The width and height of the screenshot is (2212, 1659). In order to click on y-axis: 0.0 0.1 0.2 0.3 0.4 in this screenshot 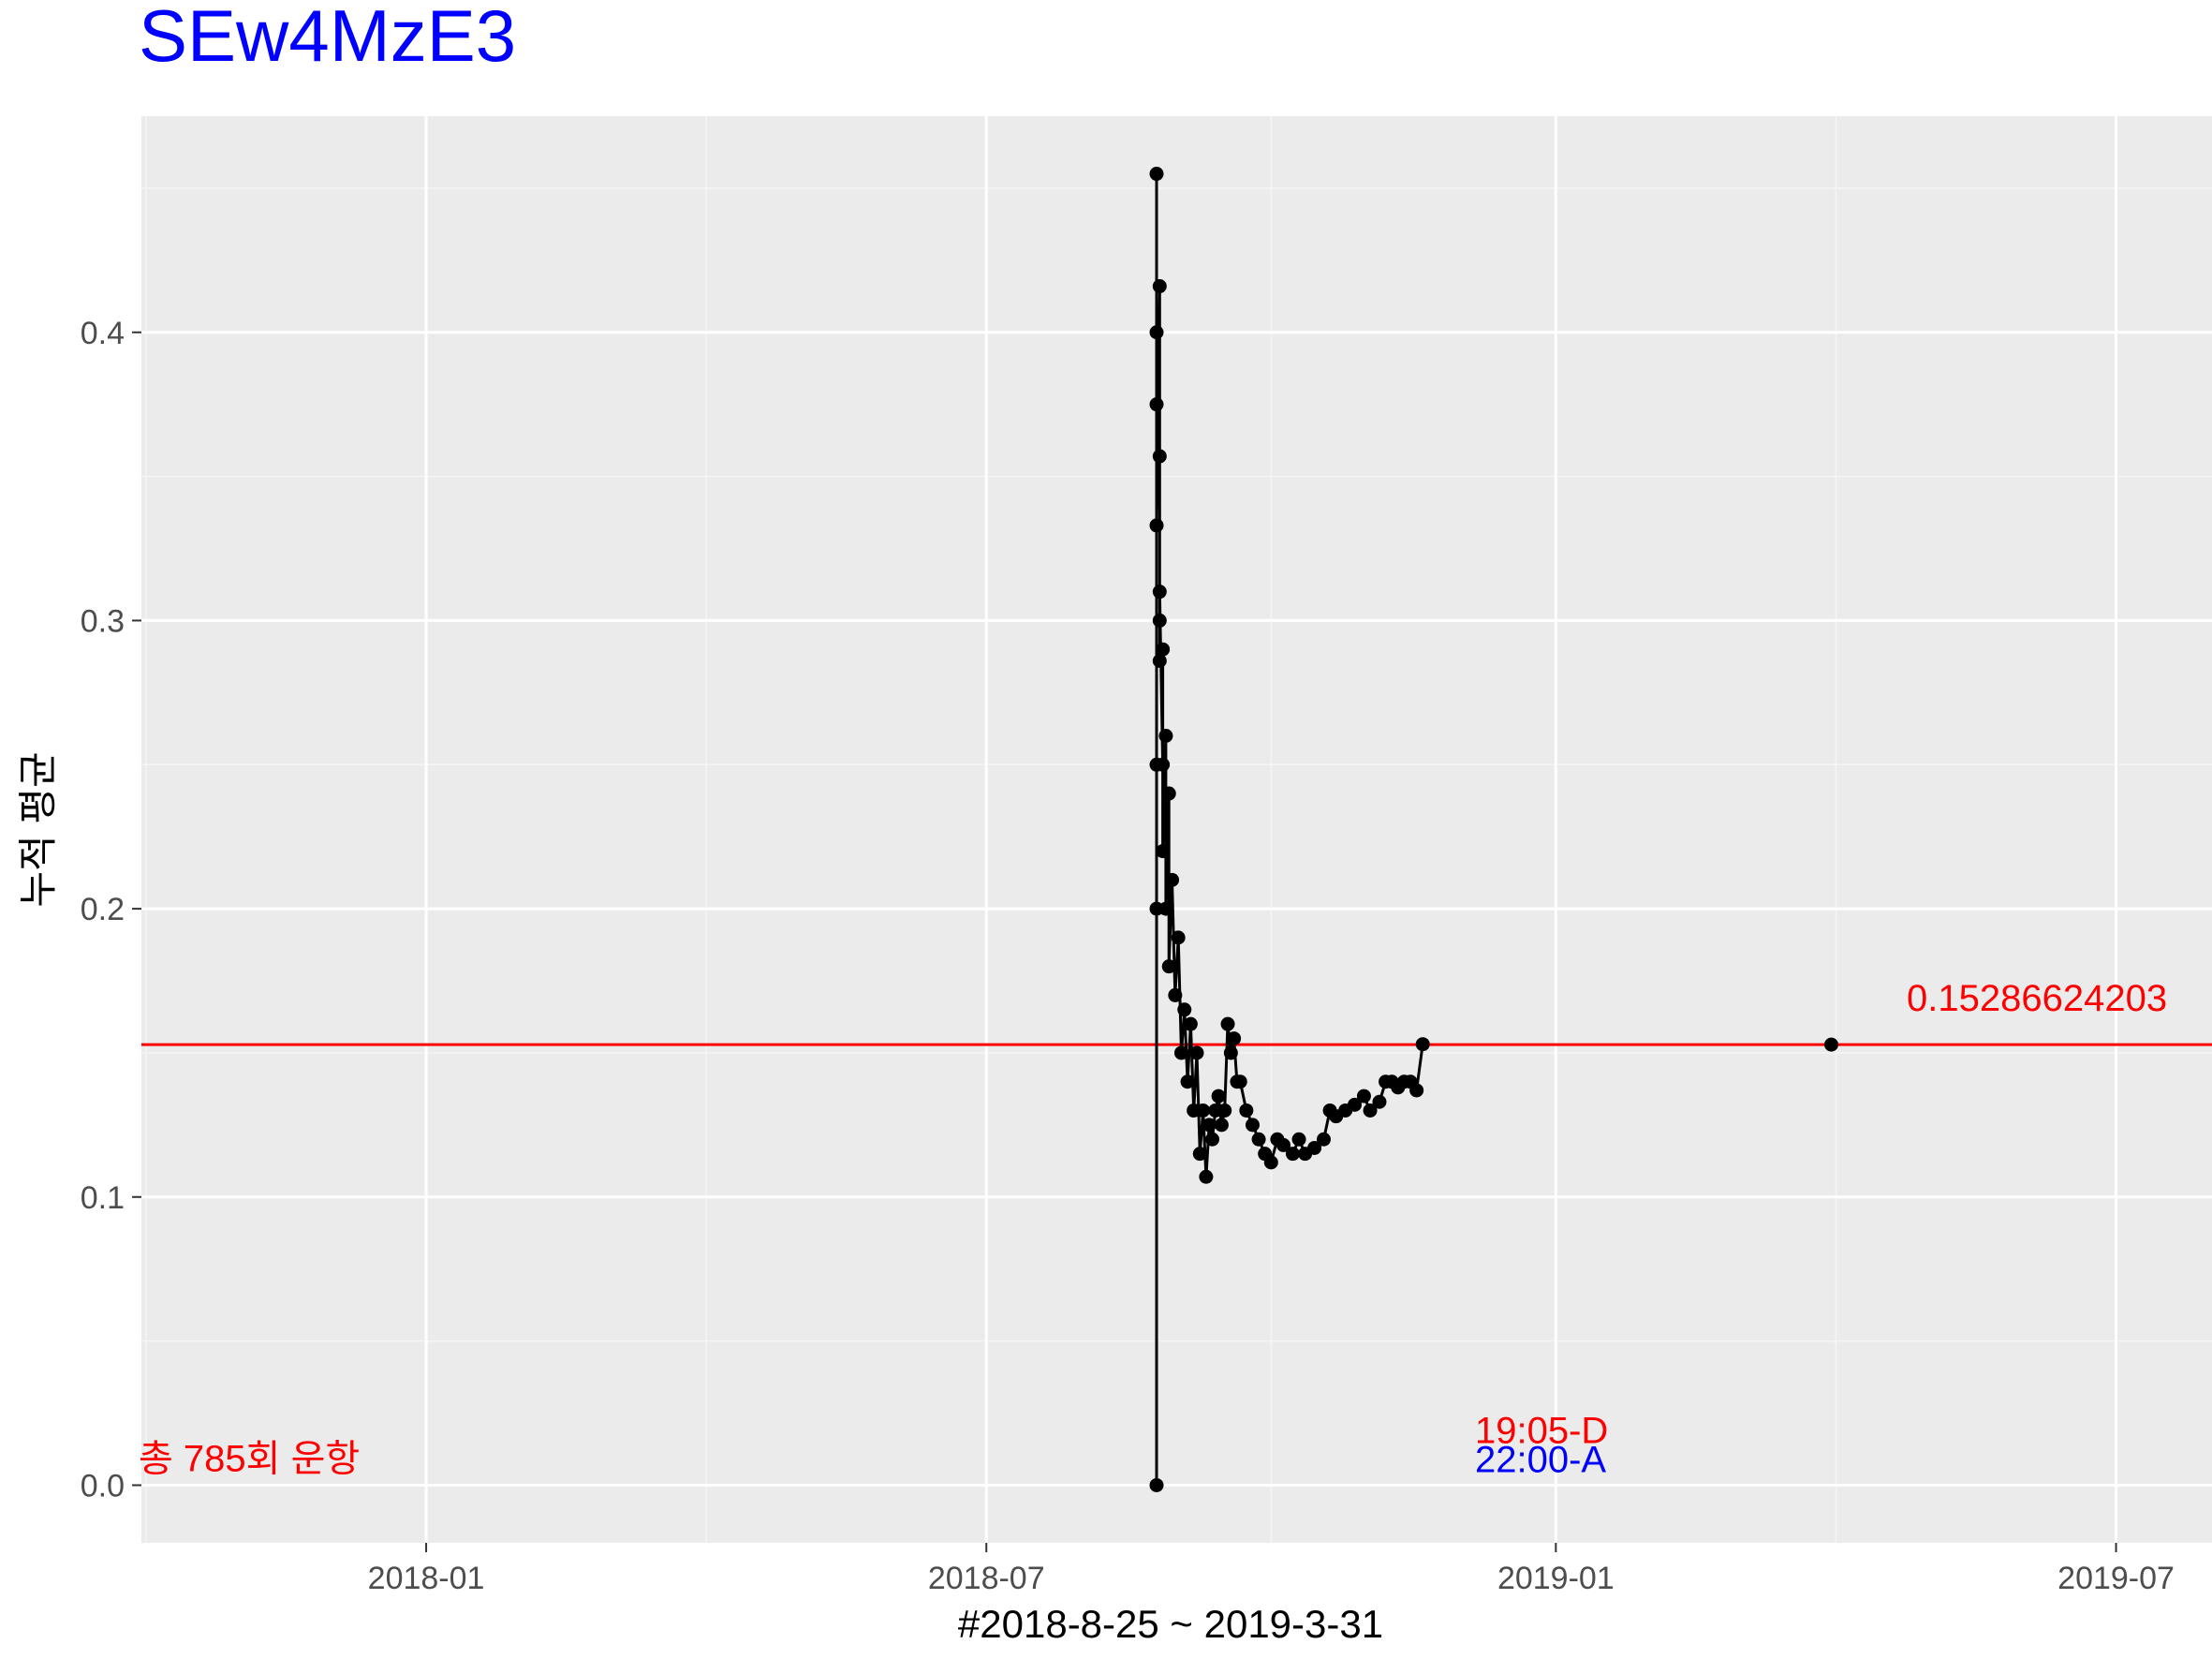, I will do `click(111, 910)`.